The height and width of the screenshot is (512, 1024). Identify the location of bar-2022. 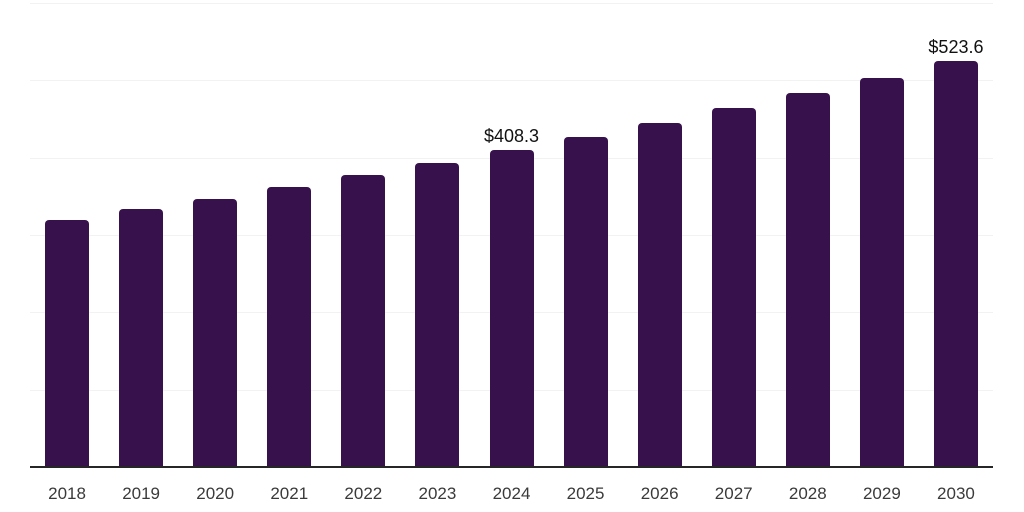
(363, 321).